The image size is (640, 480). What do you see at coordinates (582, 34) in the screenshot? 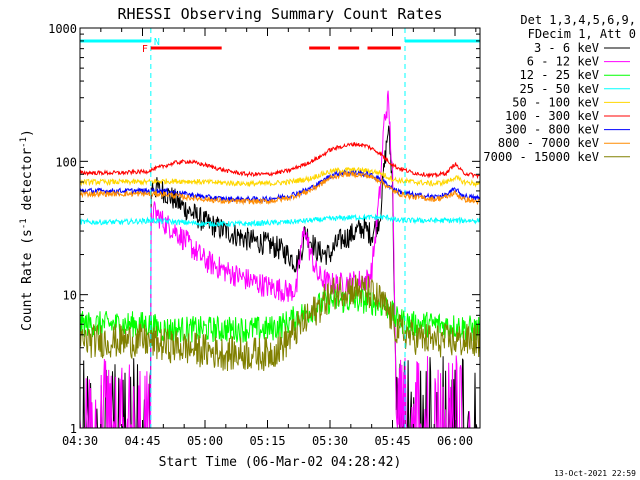
I see `legend-header-line-2: FDecim 1, Att 0` at bounding box center [582, 34].